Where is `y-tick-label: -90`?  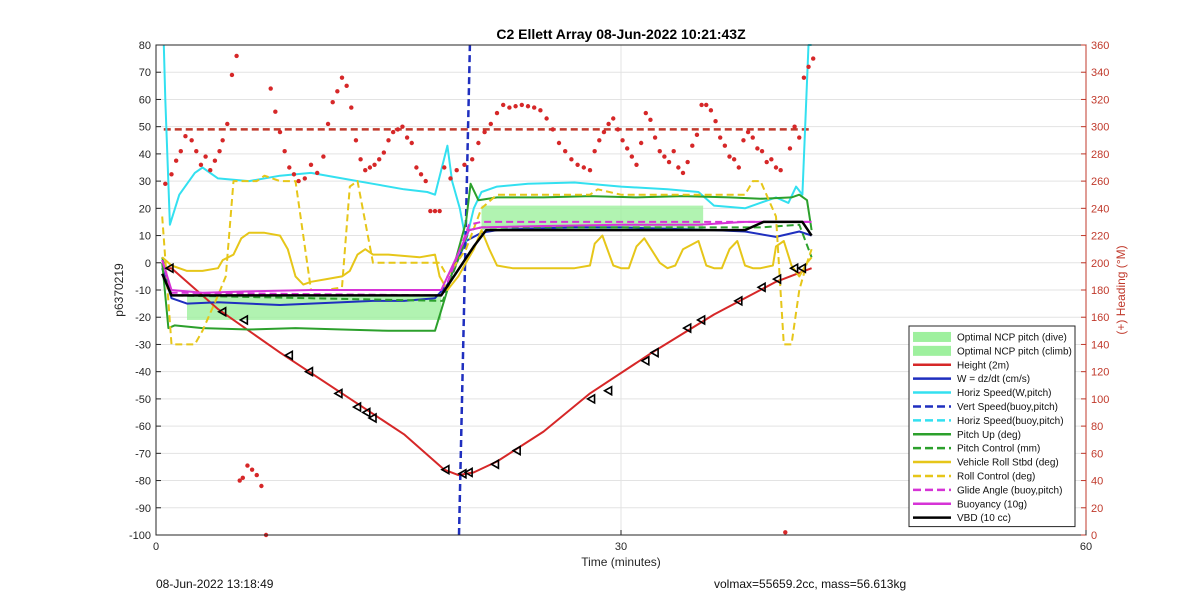
y-tick-label: -90 is located at coordinates (143, 509).